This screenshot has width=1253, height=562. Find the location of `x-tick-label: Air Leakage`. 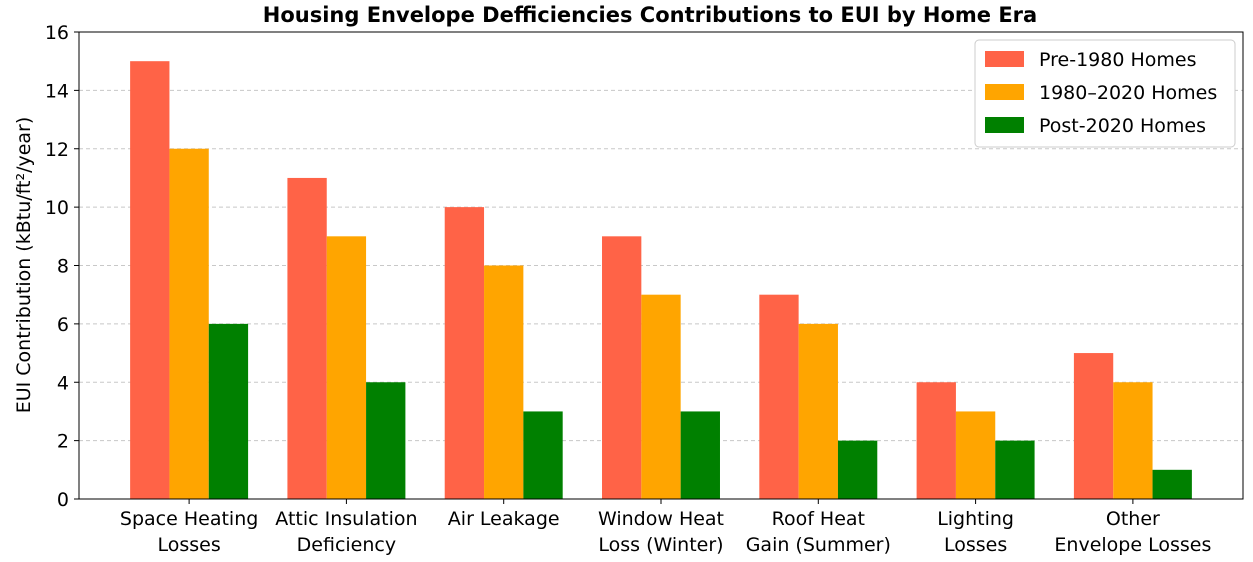

x-tick-label: Air Leakage is located at coordinates (504, 519).